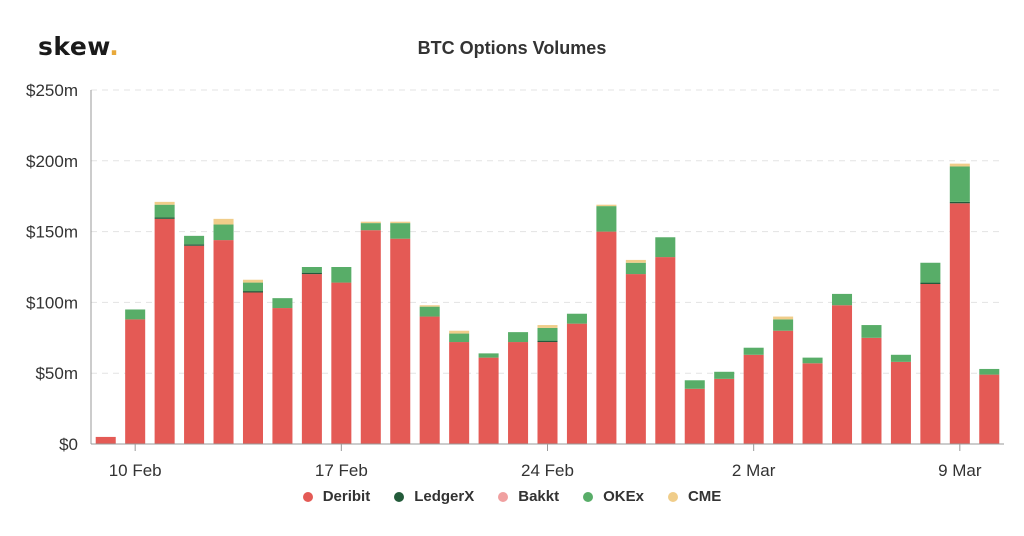 The image size is (1024, 536). Describe the element at coordinates (444, 496) in the screenshot. I see `legend-label: LedgerX` at that location.